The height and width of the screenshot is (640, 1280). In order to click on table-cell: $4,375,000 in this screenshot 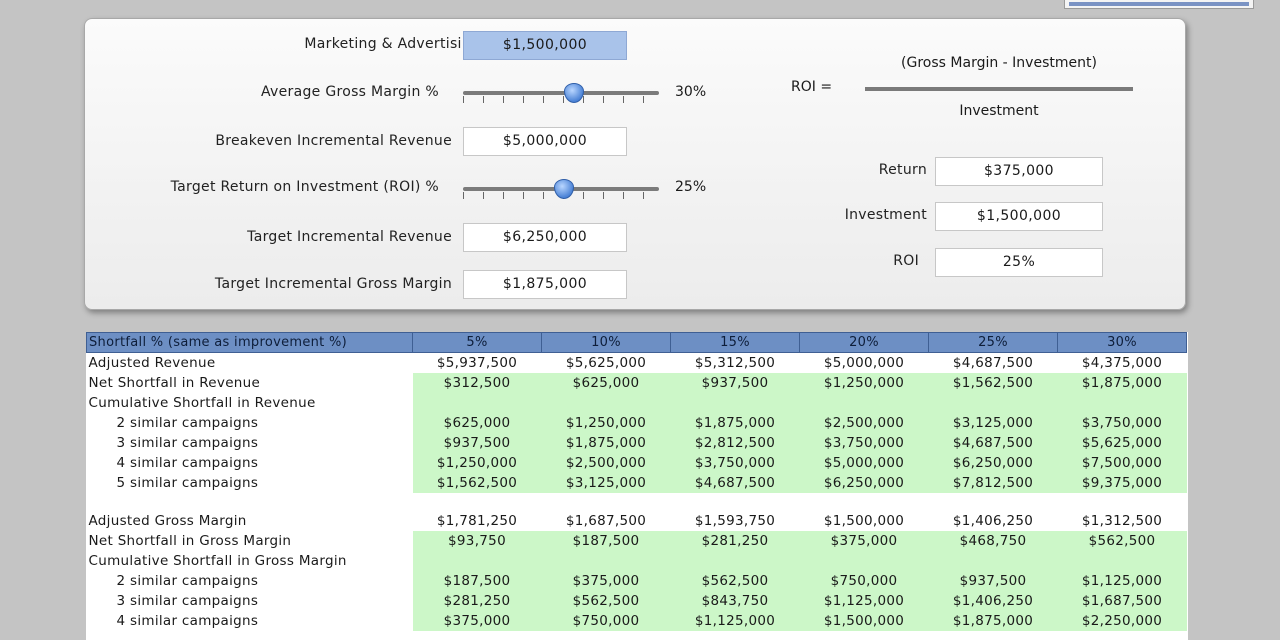, I will do `click(1122, 362)`.